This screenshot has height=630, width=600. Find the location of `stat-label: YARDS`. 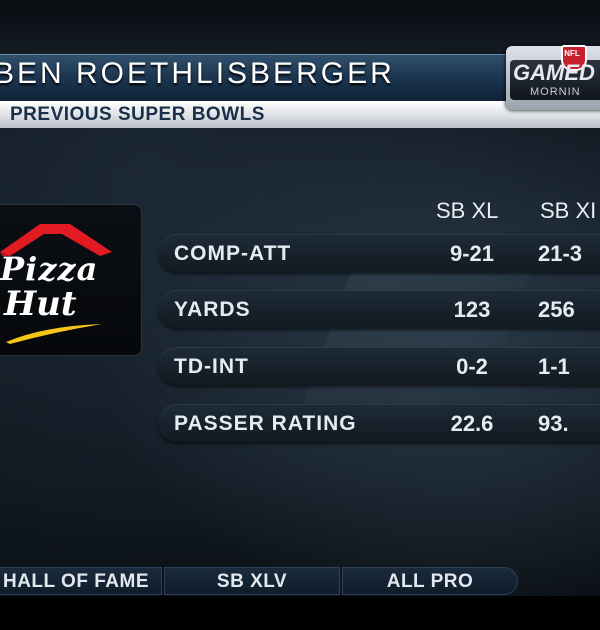

stat-label: YARDS is located at coordinates (212, 309).